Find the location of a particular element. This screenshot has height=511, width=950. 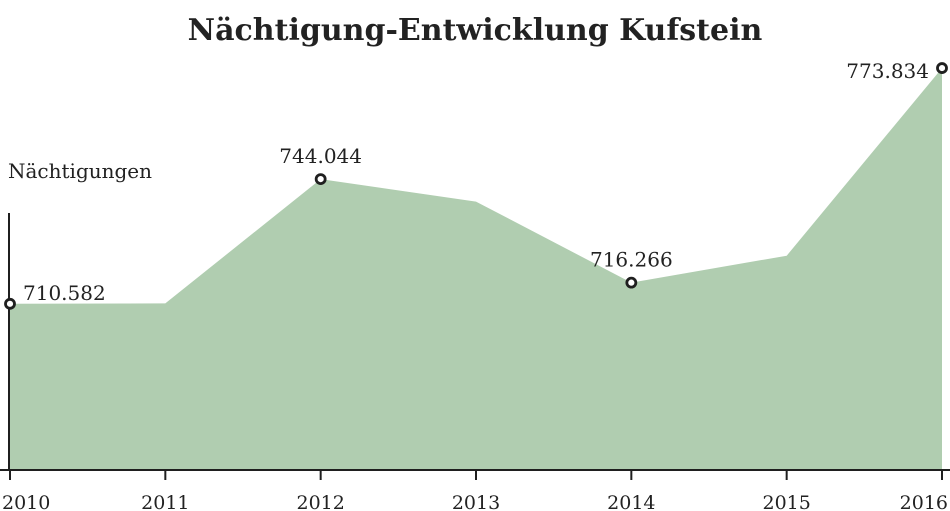

x-tick-label-2014: 2014 is located at coordinates (631, 501).